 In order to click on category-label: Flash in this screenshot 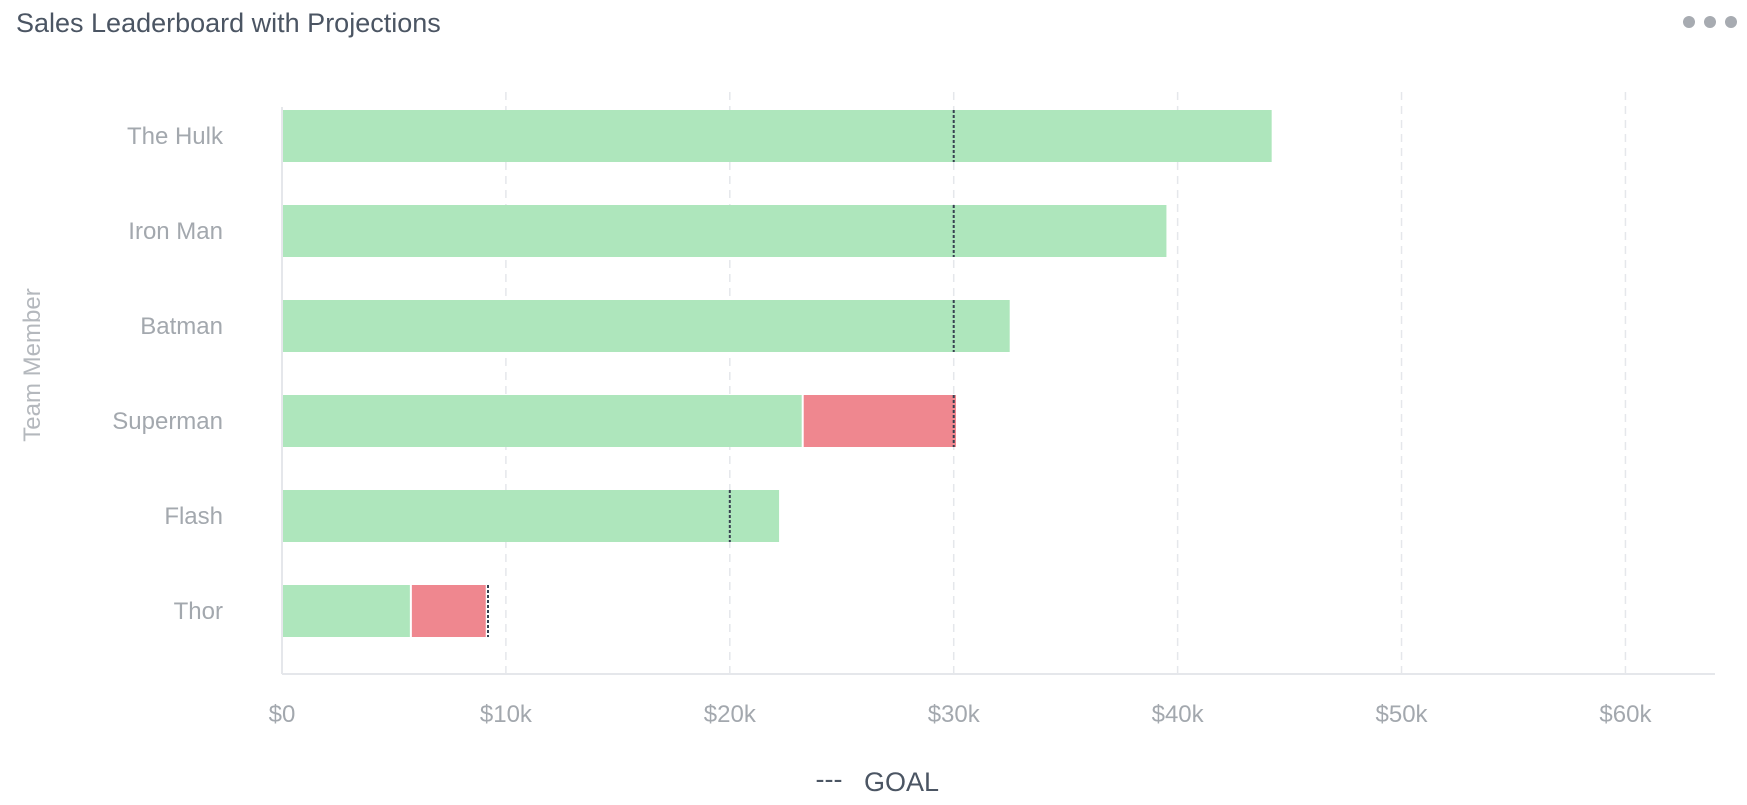, I will do `click(193, 516)`.